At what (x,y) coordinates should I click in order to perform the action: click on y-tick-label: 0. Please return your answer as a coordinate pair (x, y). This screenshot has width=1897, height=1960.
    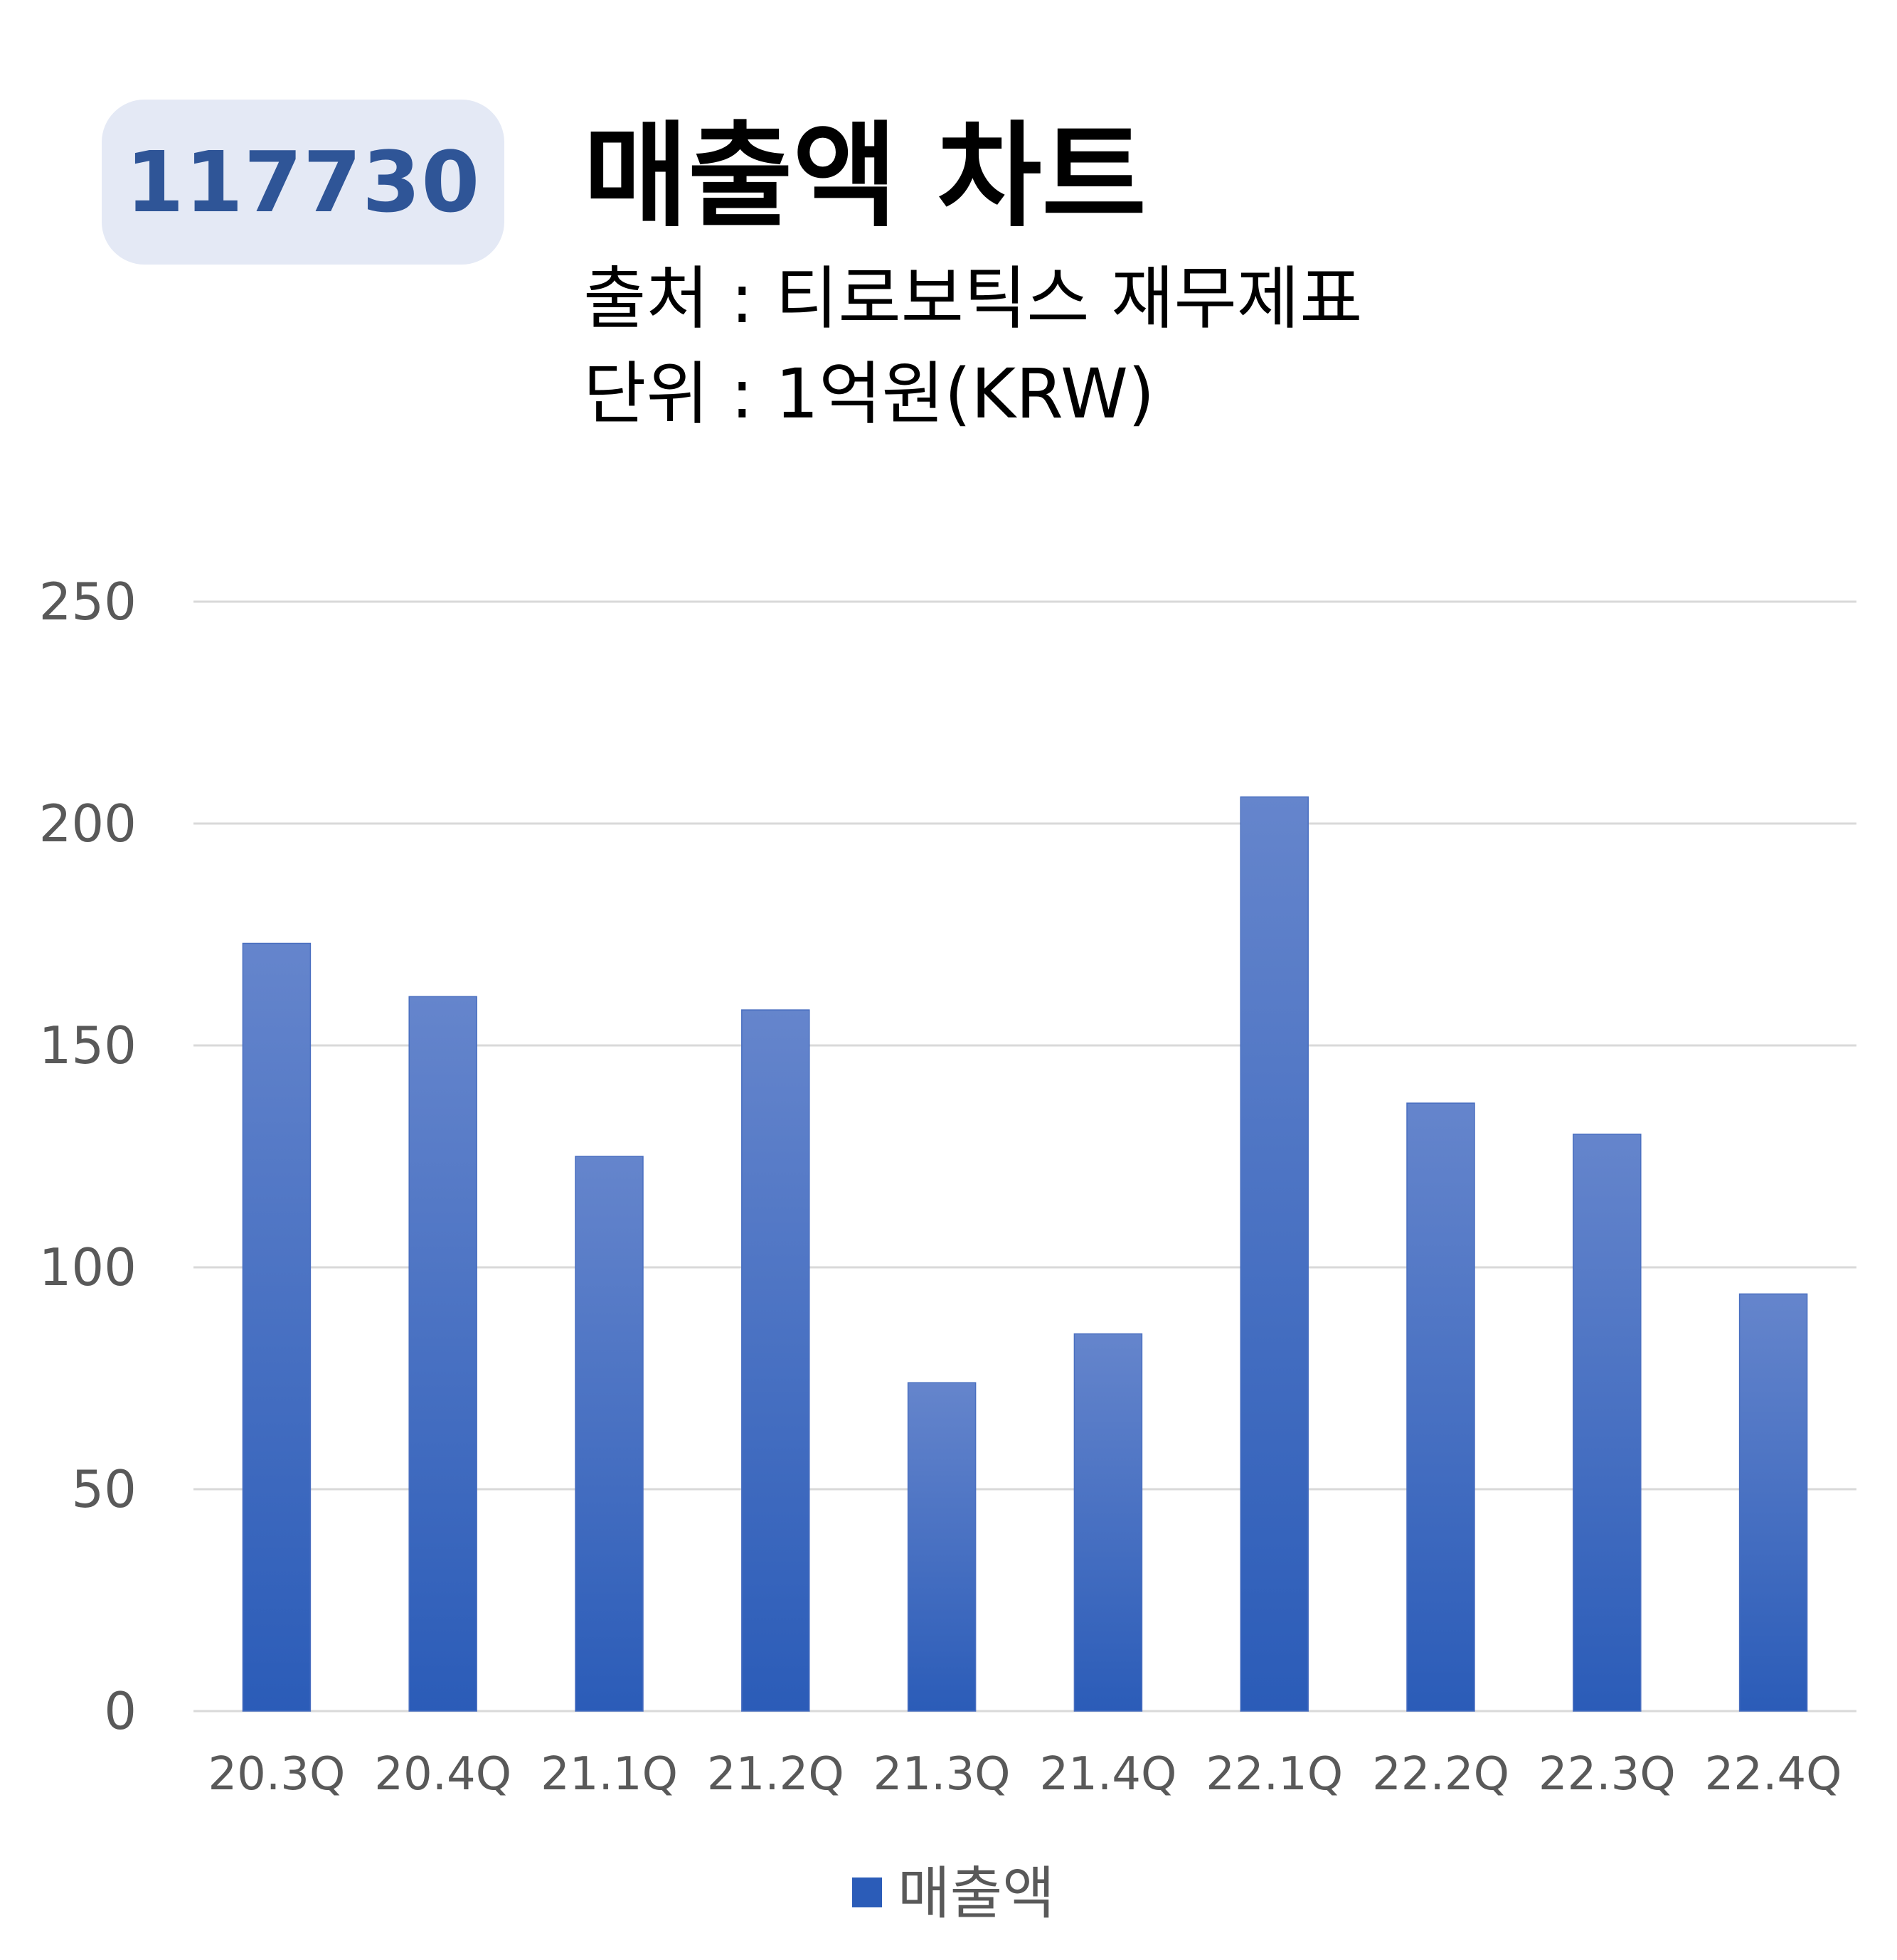
    Looking at the image, I should click on (121, 1711).